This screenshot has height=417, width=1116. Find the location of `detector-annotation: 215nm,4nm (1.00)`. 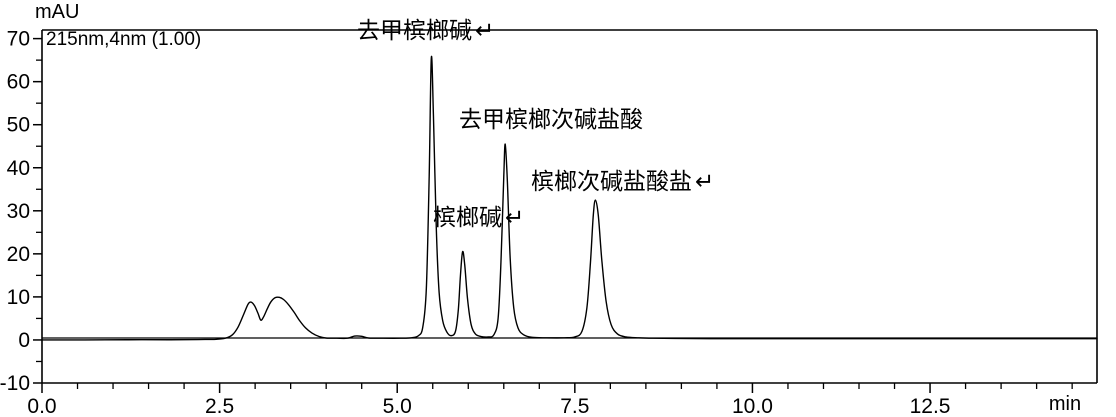

detector-annotation: 215nm,4nm (1.00) is located at coordinates (123, 39).